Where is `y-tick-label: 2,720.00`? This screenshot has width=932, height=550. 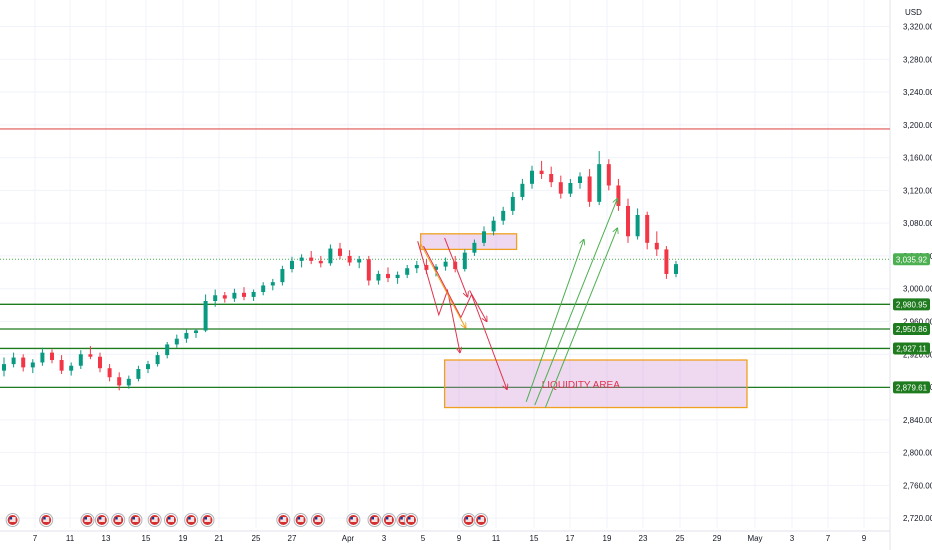 y-tick-label: 2,720.00 is located at coordinates (917, 518).